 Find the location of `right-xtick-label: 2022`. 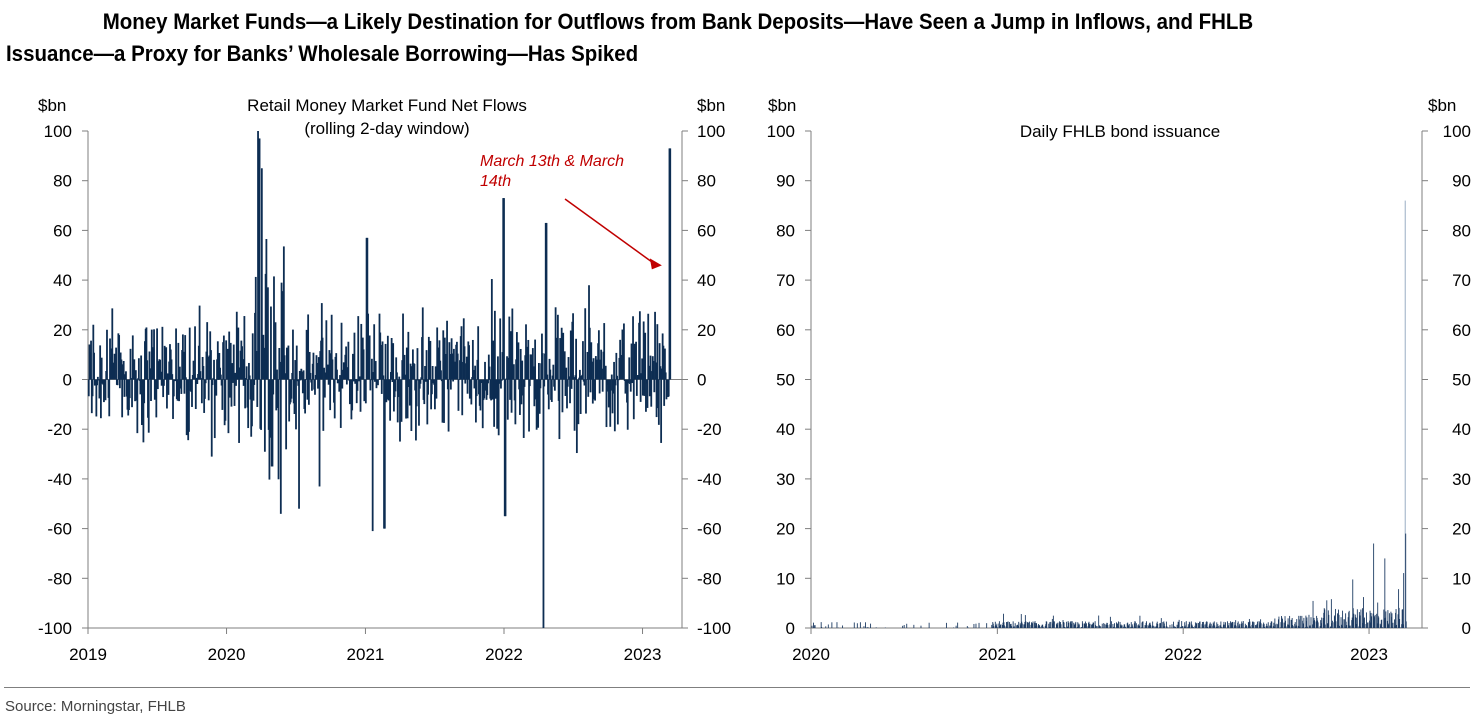

right-xtick-label: 2022 is located at coordinates (1183, 654).